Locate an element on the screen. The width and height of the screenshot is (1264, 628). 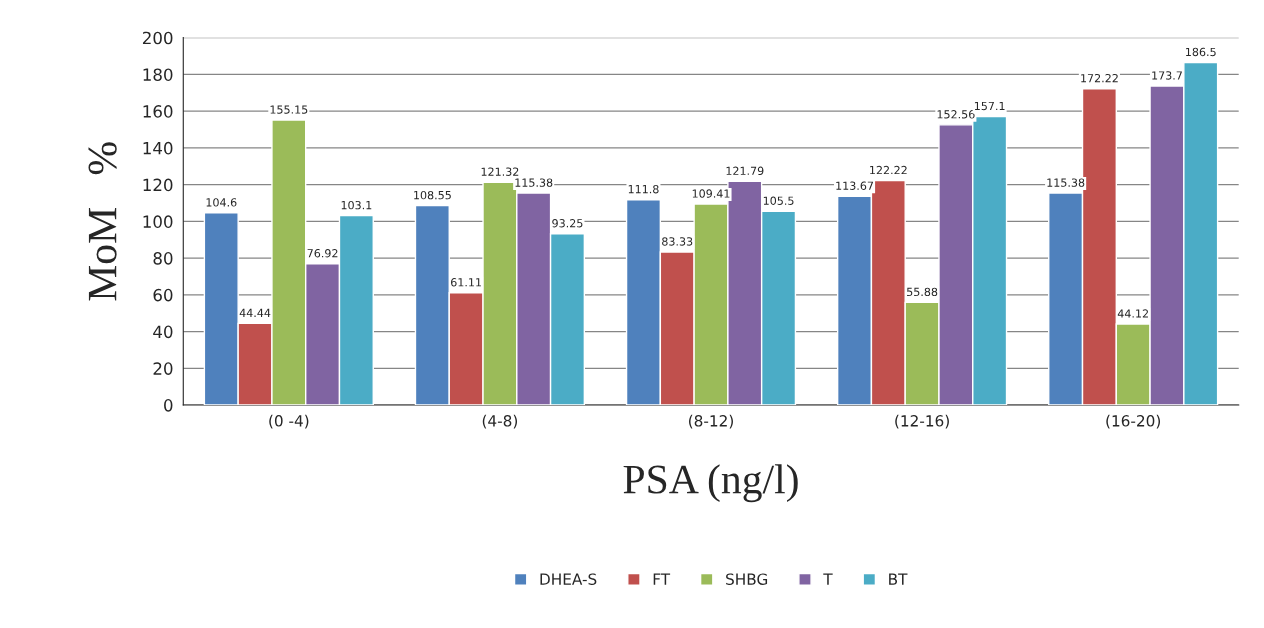
data-label: 173.7 is located at coordinates (1167, 75).